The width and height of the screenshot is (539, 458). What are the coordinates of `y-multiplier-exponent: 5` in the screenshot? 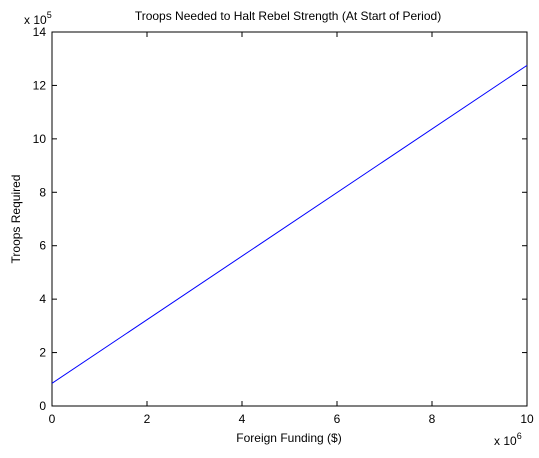 It's located at (49, 15).